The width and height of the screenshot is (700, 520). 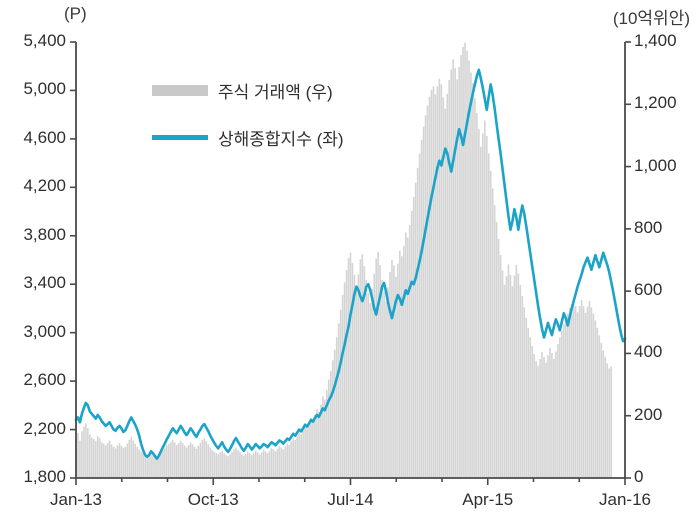 What do you see at coordinates (488, 499) in the screenshot?
I see `x-axis-tick-label: Apr-15` at bounding box center [488, 499].